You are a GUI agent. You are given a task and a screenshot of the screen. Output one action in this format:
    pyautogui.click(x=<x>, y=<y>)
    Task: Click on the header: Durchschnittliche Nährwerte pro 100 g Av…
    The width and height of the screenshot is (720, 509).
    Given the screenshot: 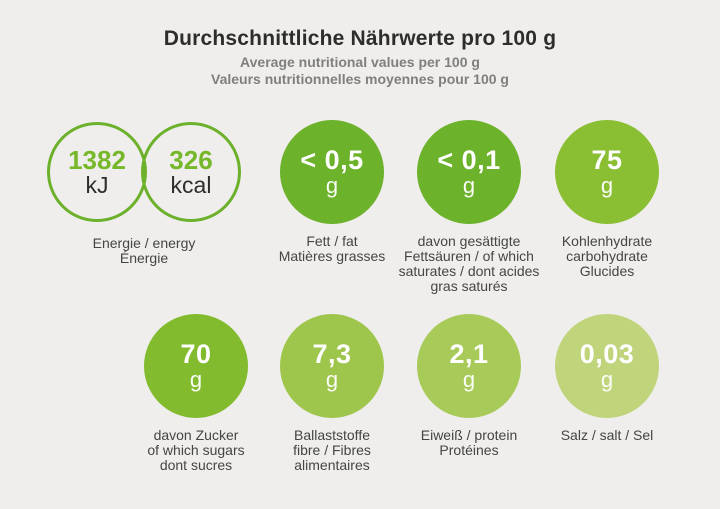 What is the action you would take?
    pyautogui.click(x=360, y=57)
    